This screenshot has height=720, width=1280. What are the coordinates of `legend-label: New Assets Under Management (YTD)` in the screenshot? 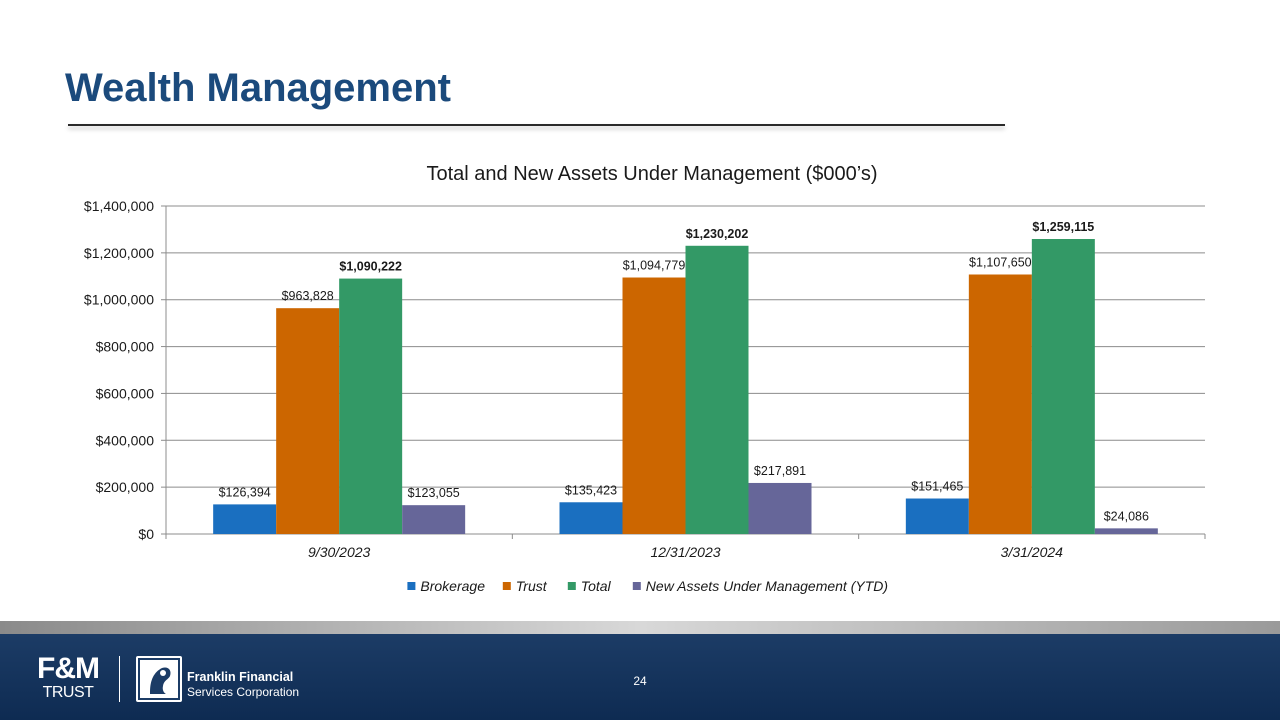 It's located at (767, 586).